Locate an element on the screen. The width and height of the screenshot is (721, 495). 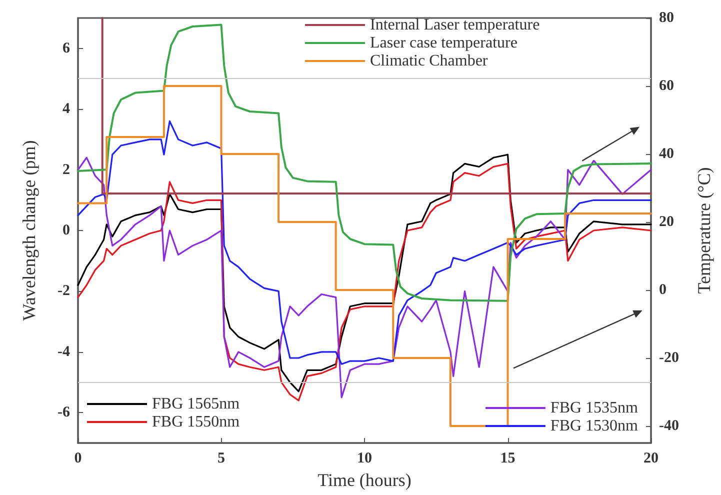
y2-tick-label: 40 is located at coordinates (666, 154).